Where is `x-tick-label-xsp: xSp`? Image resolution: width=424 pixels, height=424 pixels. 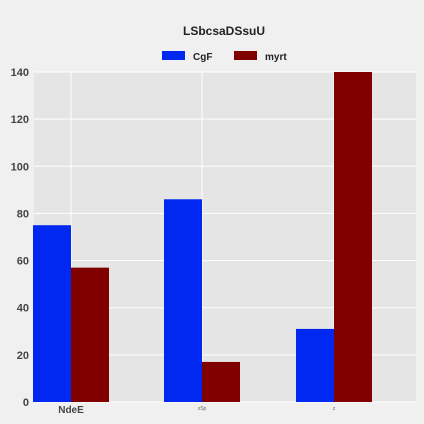 x-tick-label-xsp: xSp is located at coordinates (202, 409).